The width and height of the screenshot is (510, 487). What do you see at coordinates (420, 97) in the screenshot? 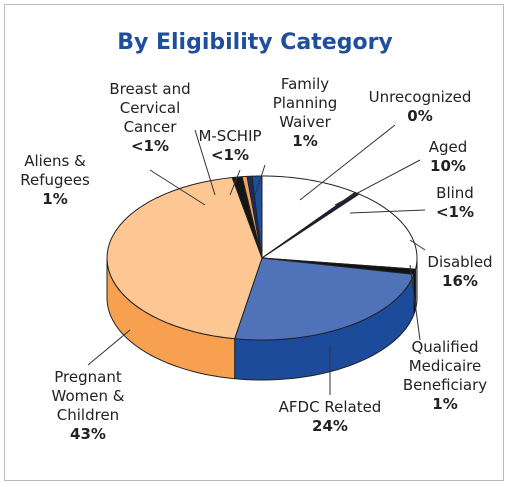
I see `category-label: Unrecognized` at bounding box center [420, 97].